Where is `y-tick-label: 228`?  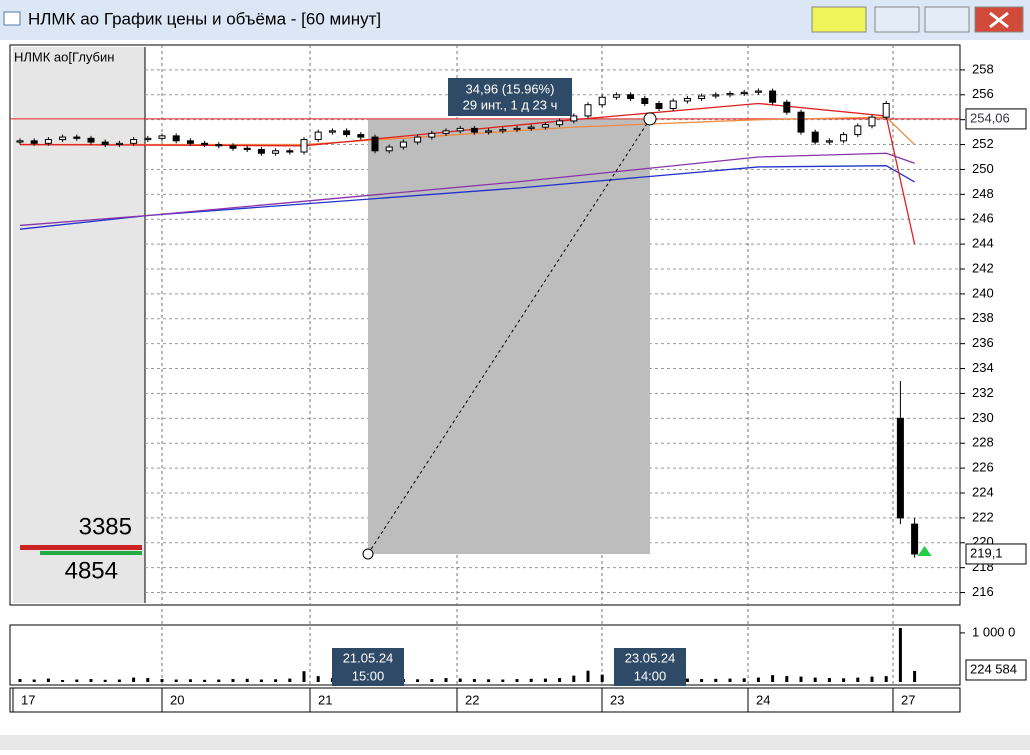 y-tick-label: 228 is located at coordinates (983, 442).